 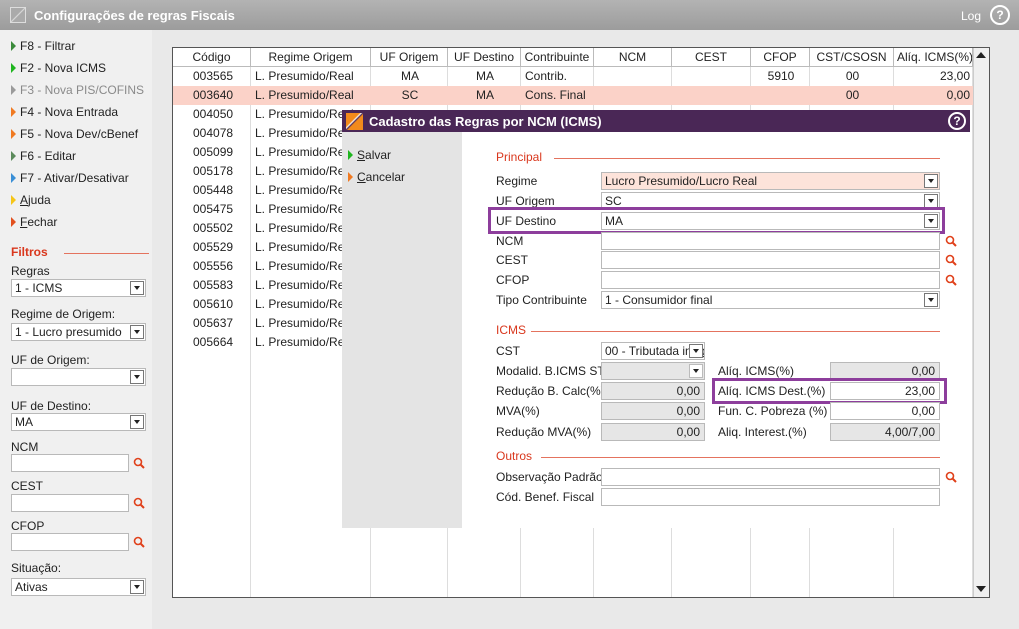 What do you see at coordinates (573, 209) in the screenshot?
I see `grid-row: 005475 L. Presumido/Real` at bounding box center [573, 209].